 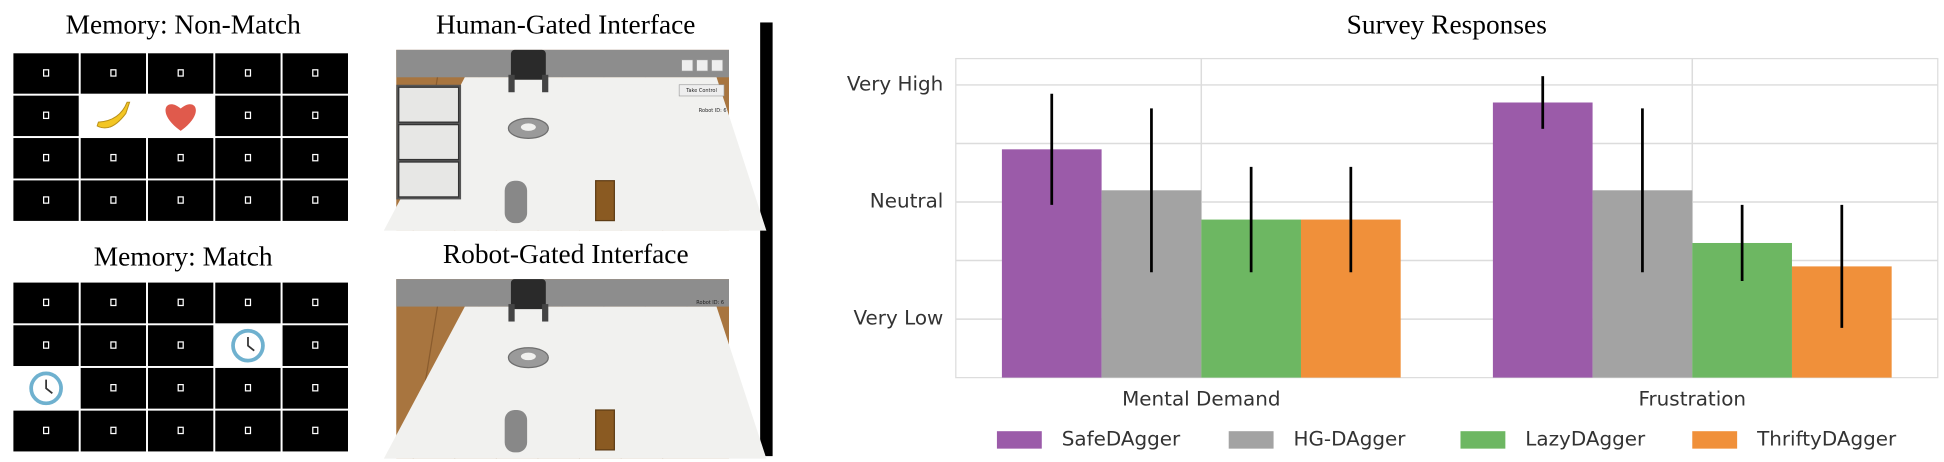 What do you see at coordinates (898, 318) in the screenshot?
I see `y-tick-label: Very Low` at bounding box center [898, 318].